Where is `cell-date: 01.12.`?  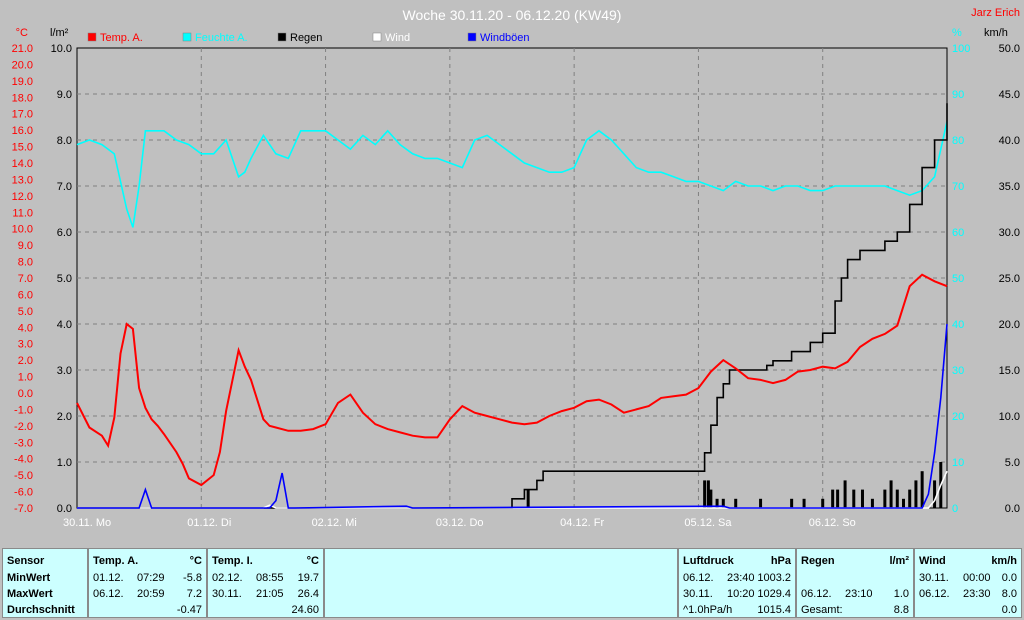 cell-date: 01.12. is located at coordinates (108, 578).